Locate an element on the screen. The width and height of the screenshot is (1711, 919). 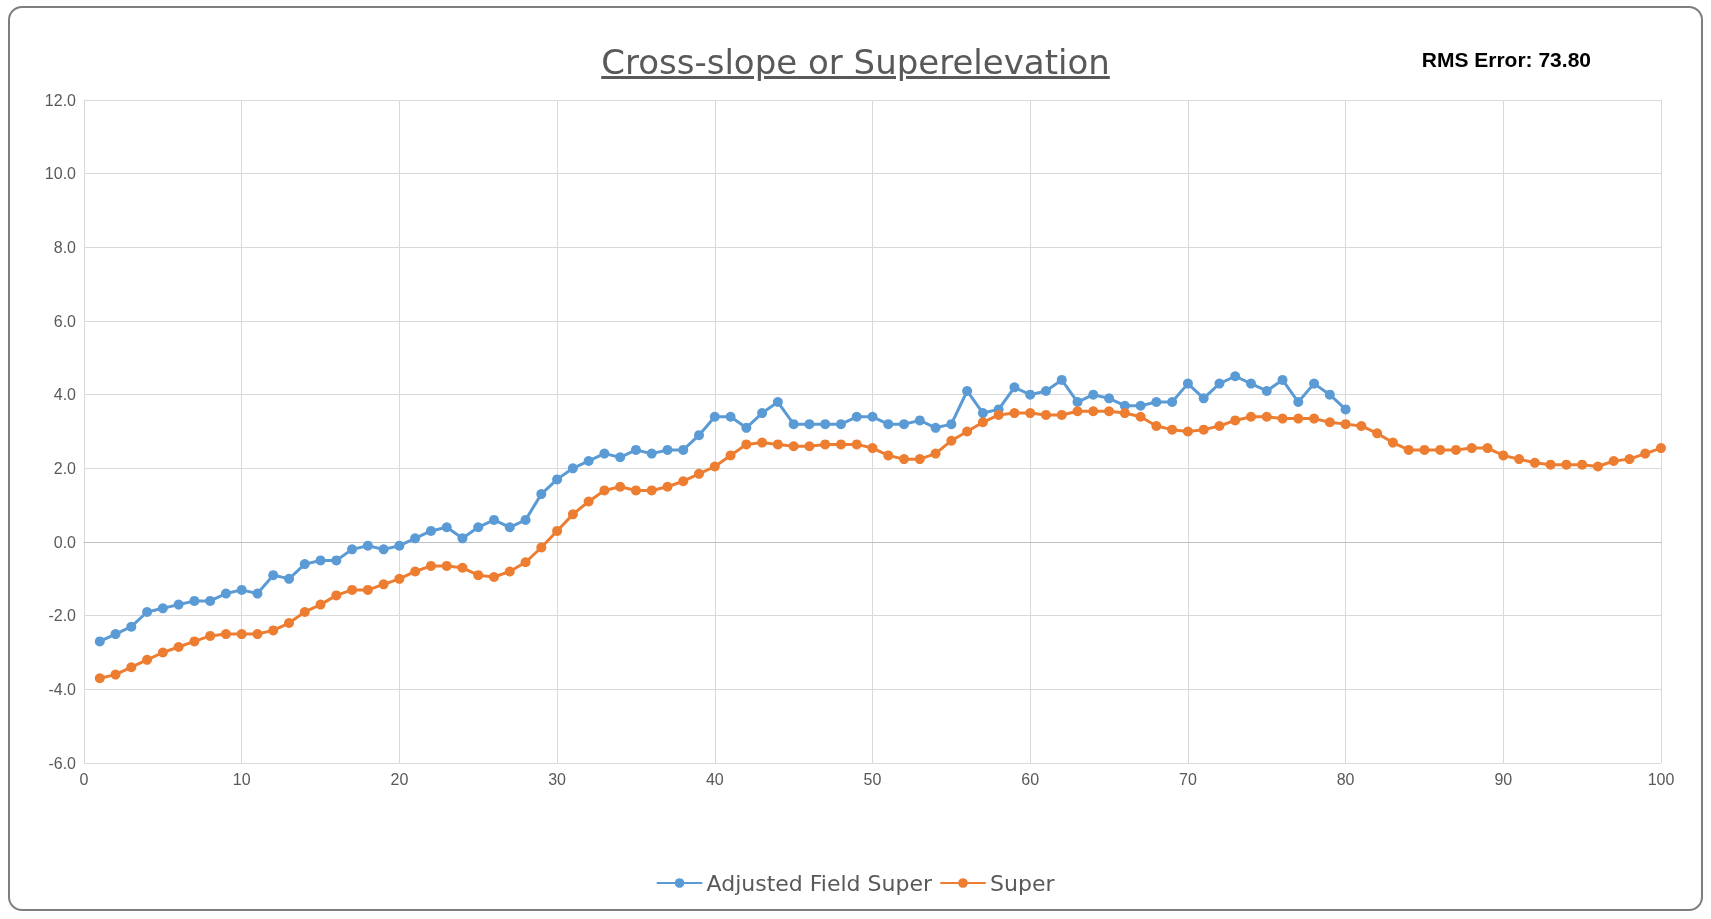
x-tick-label: 50 is located at coordinates (872, 779).